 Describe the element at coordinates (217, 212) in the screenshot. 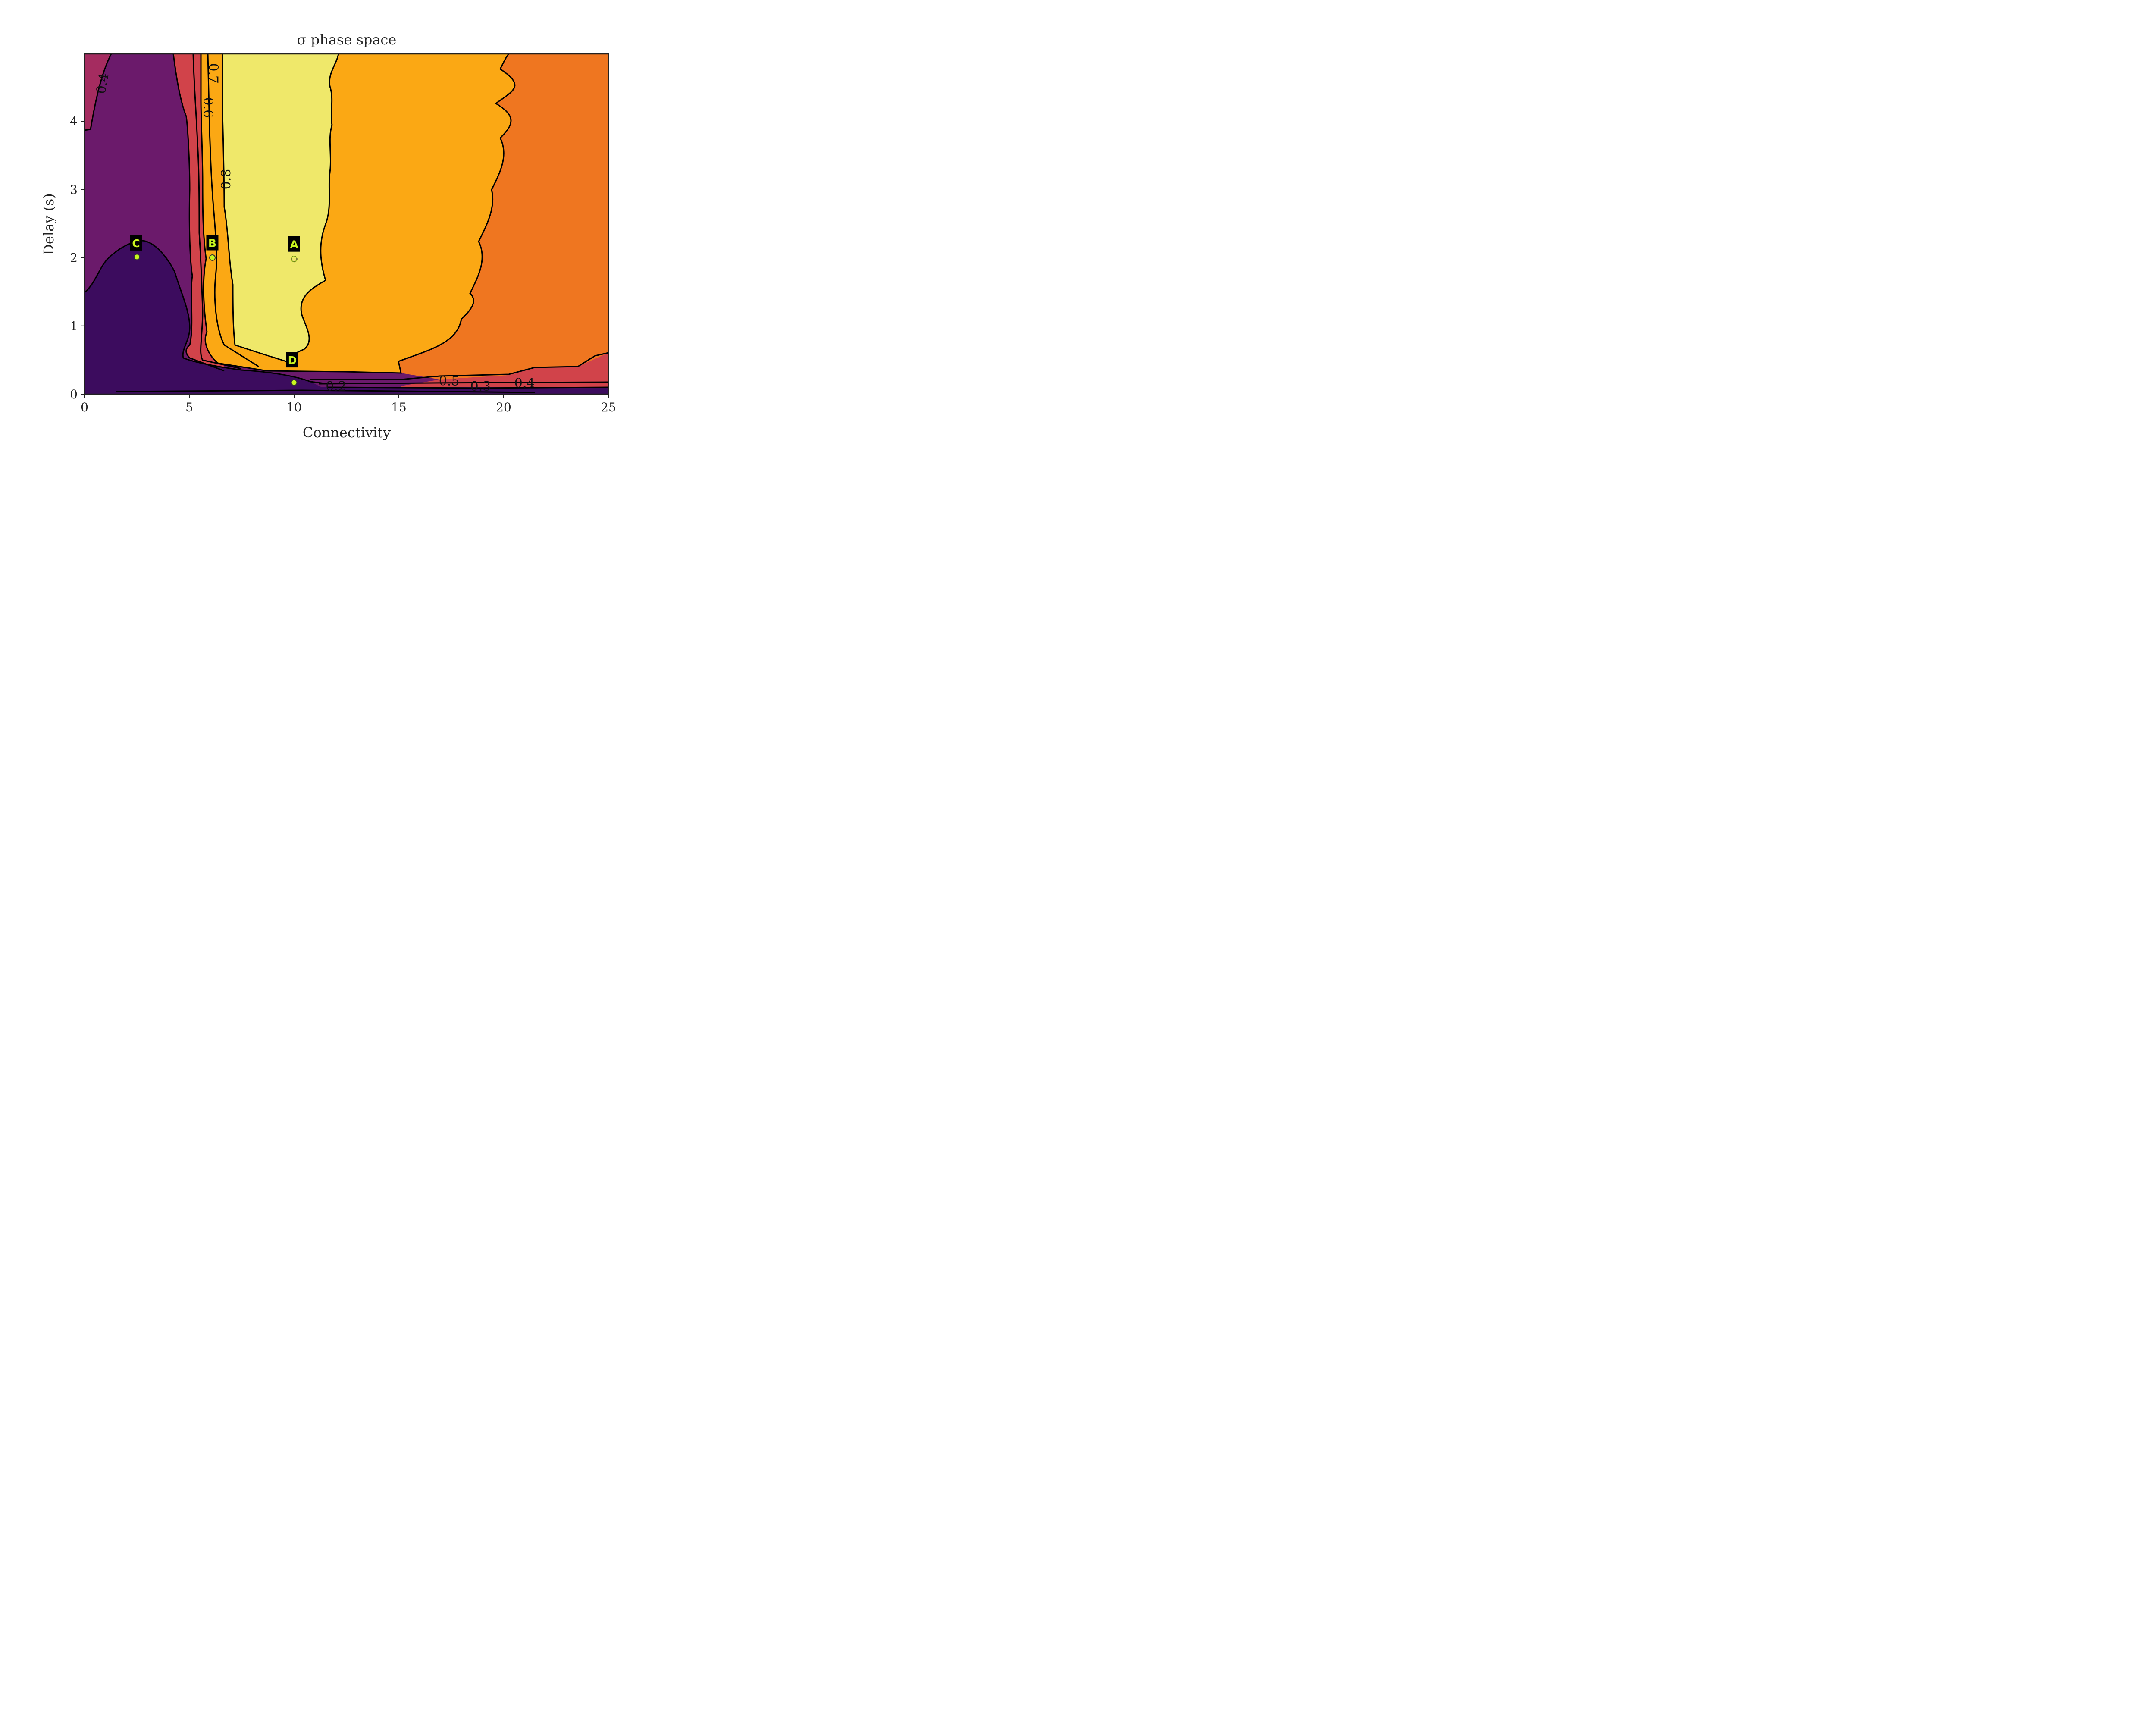

I see `contour-line-red-mid` at that location.